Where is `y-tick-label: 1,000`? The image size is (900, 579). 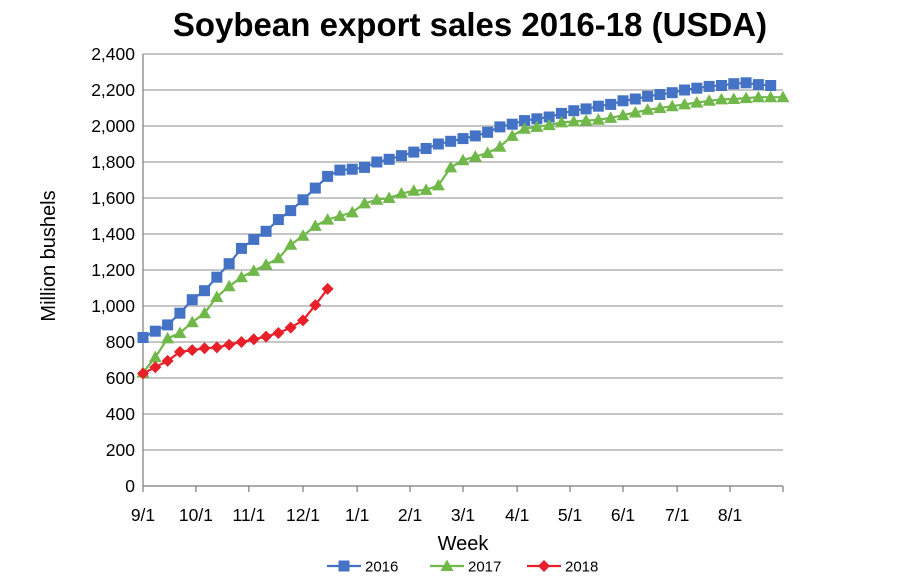
y-tick-label: 1,000 is located at coordinates (113, 306).